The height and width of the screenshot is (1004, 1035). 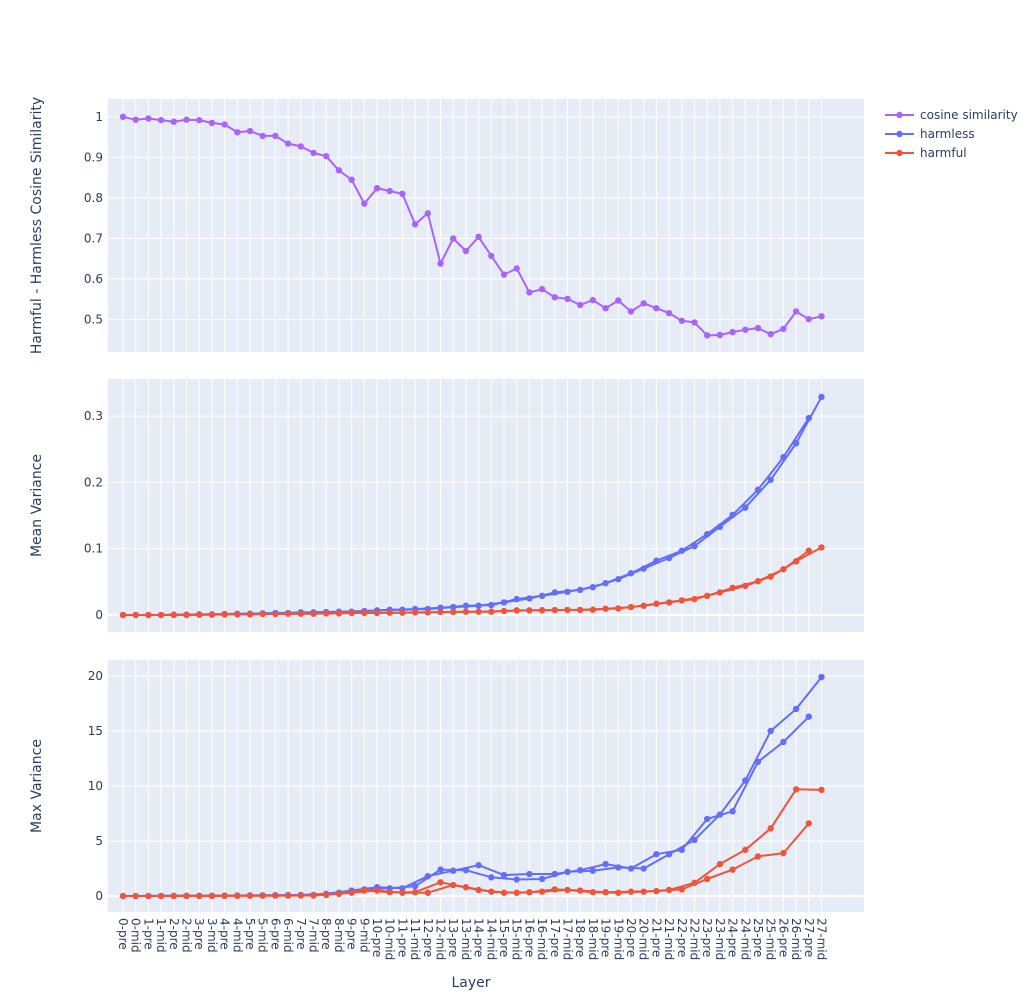 I want to click on y-tick-label: 1, so click(x=99, y=117).